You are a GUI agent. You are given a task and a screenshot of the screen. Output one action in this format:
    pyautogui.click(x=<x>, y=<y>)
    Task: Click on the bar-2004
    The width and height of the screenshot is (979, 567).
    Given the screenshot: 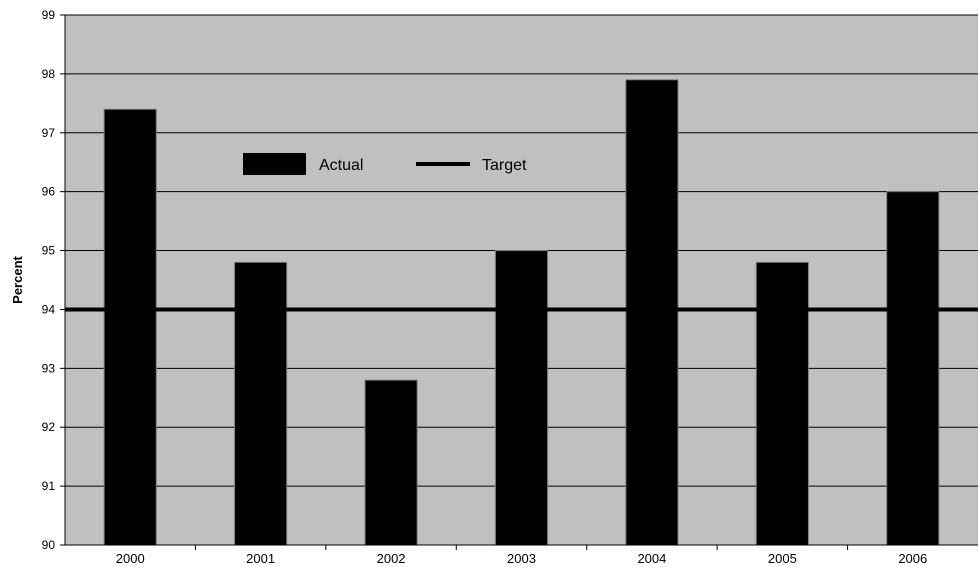 What is the action you would take?
    pyautogui.click(x=652, y=312)
    